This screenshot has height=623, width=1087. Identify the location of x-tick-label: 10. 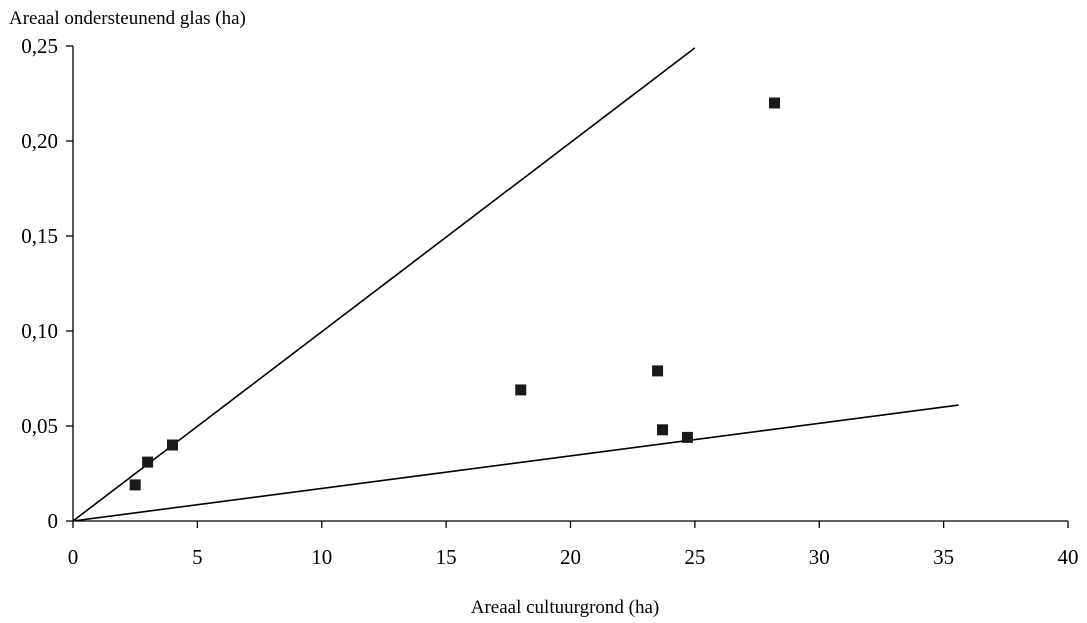
(321, 557).